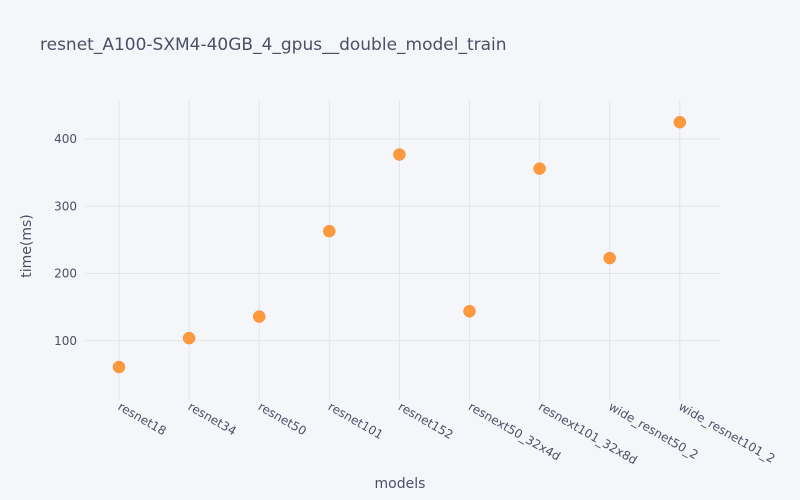  Describe the element at coordinates (426, 420) in the screenshot. I see `x-tick-label: resnet152` at that location.